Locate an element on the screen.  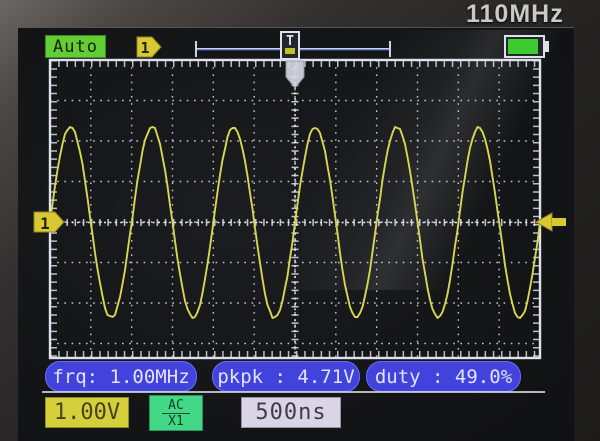
trigger-mode-badge: Auto is located at coordinates (75, 46).